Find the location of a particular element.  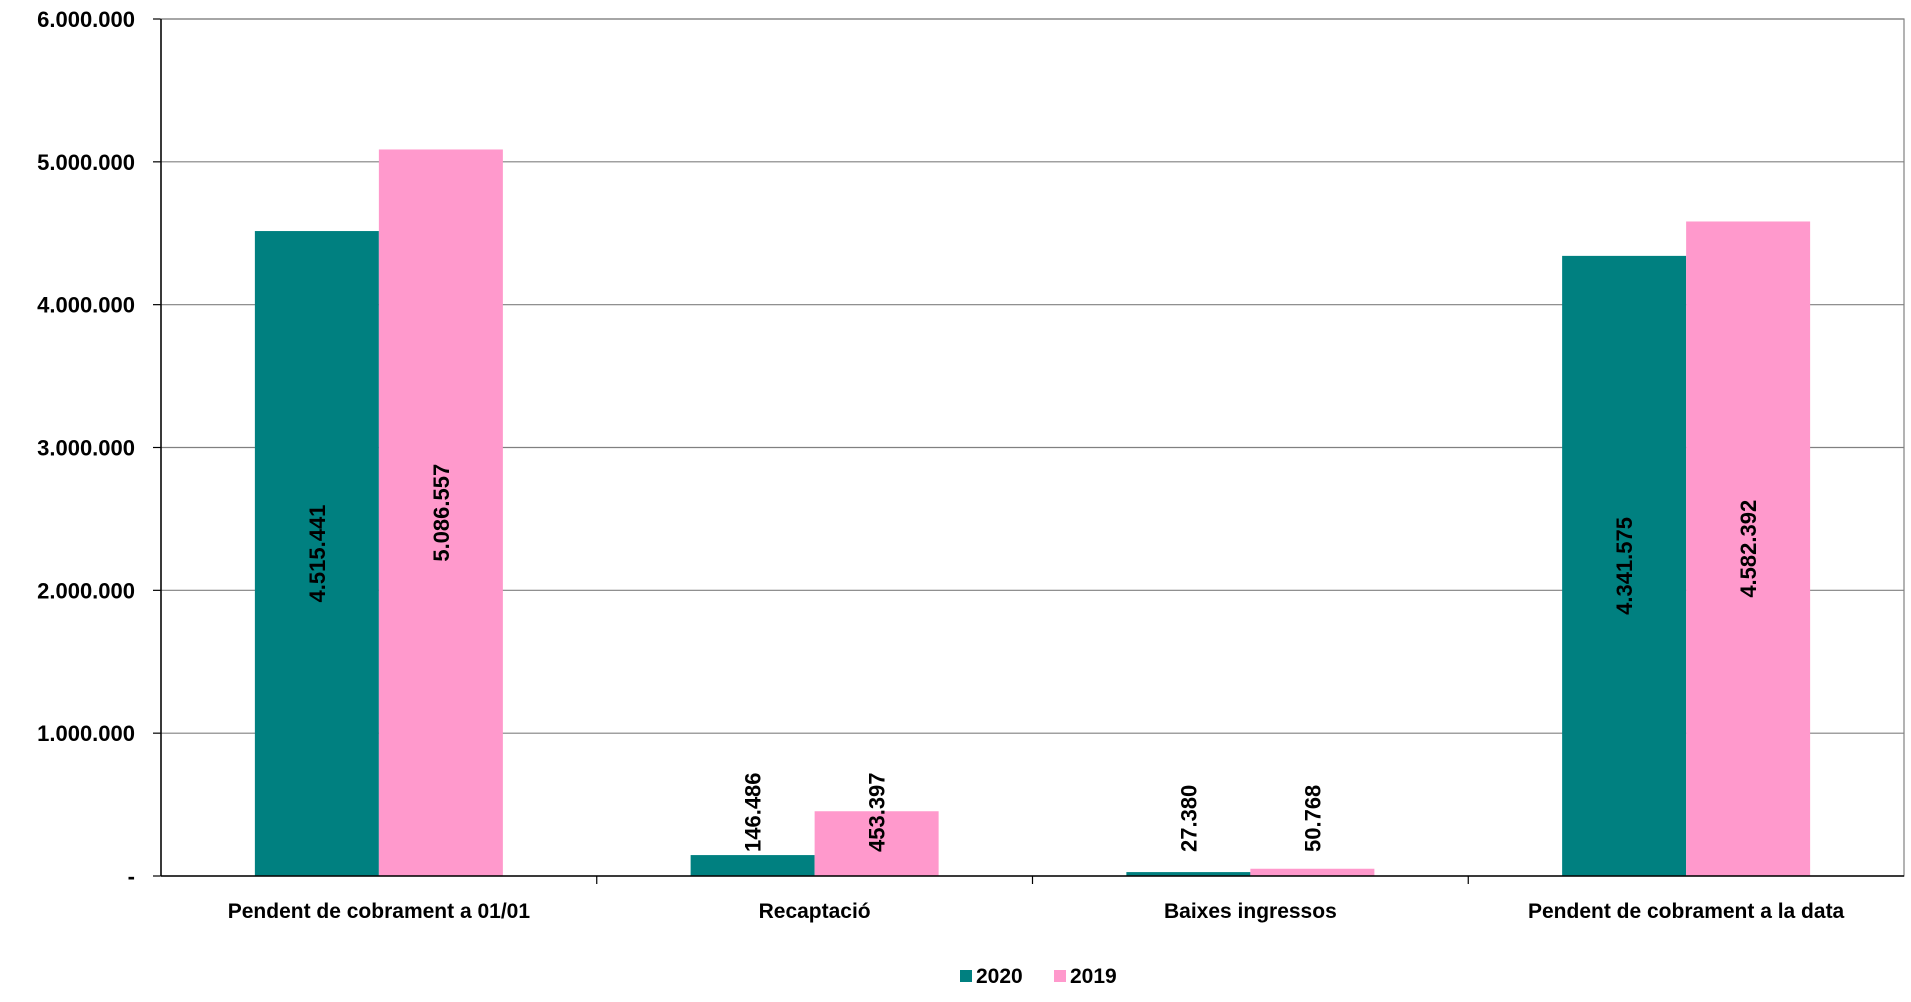

data-label: 4.341.575 is located at coordinates (1624, 566).